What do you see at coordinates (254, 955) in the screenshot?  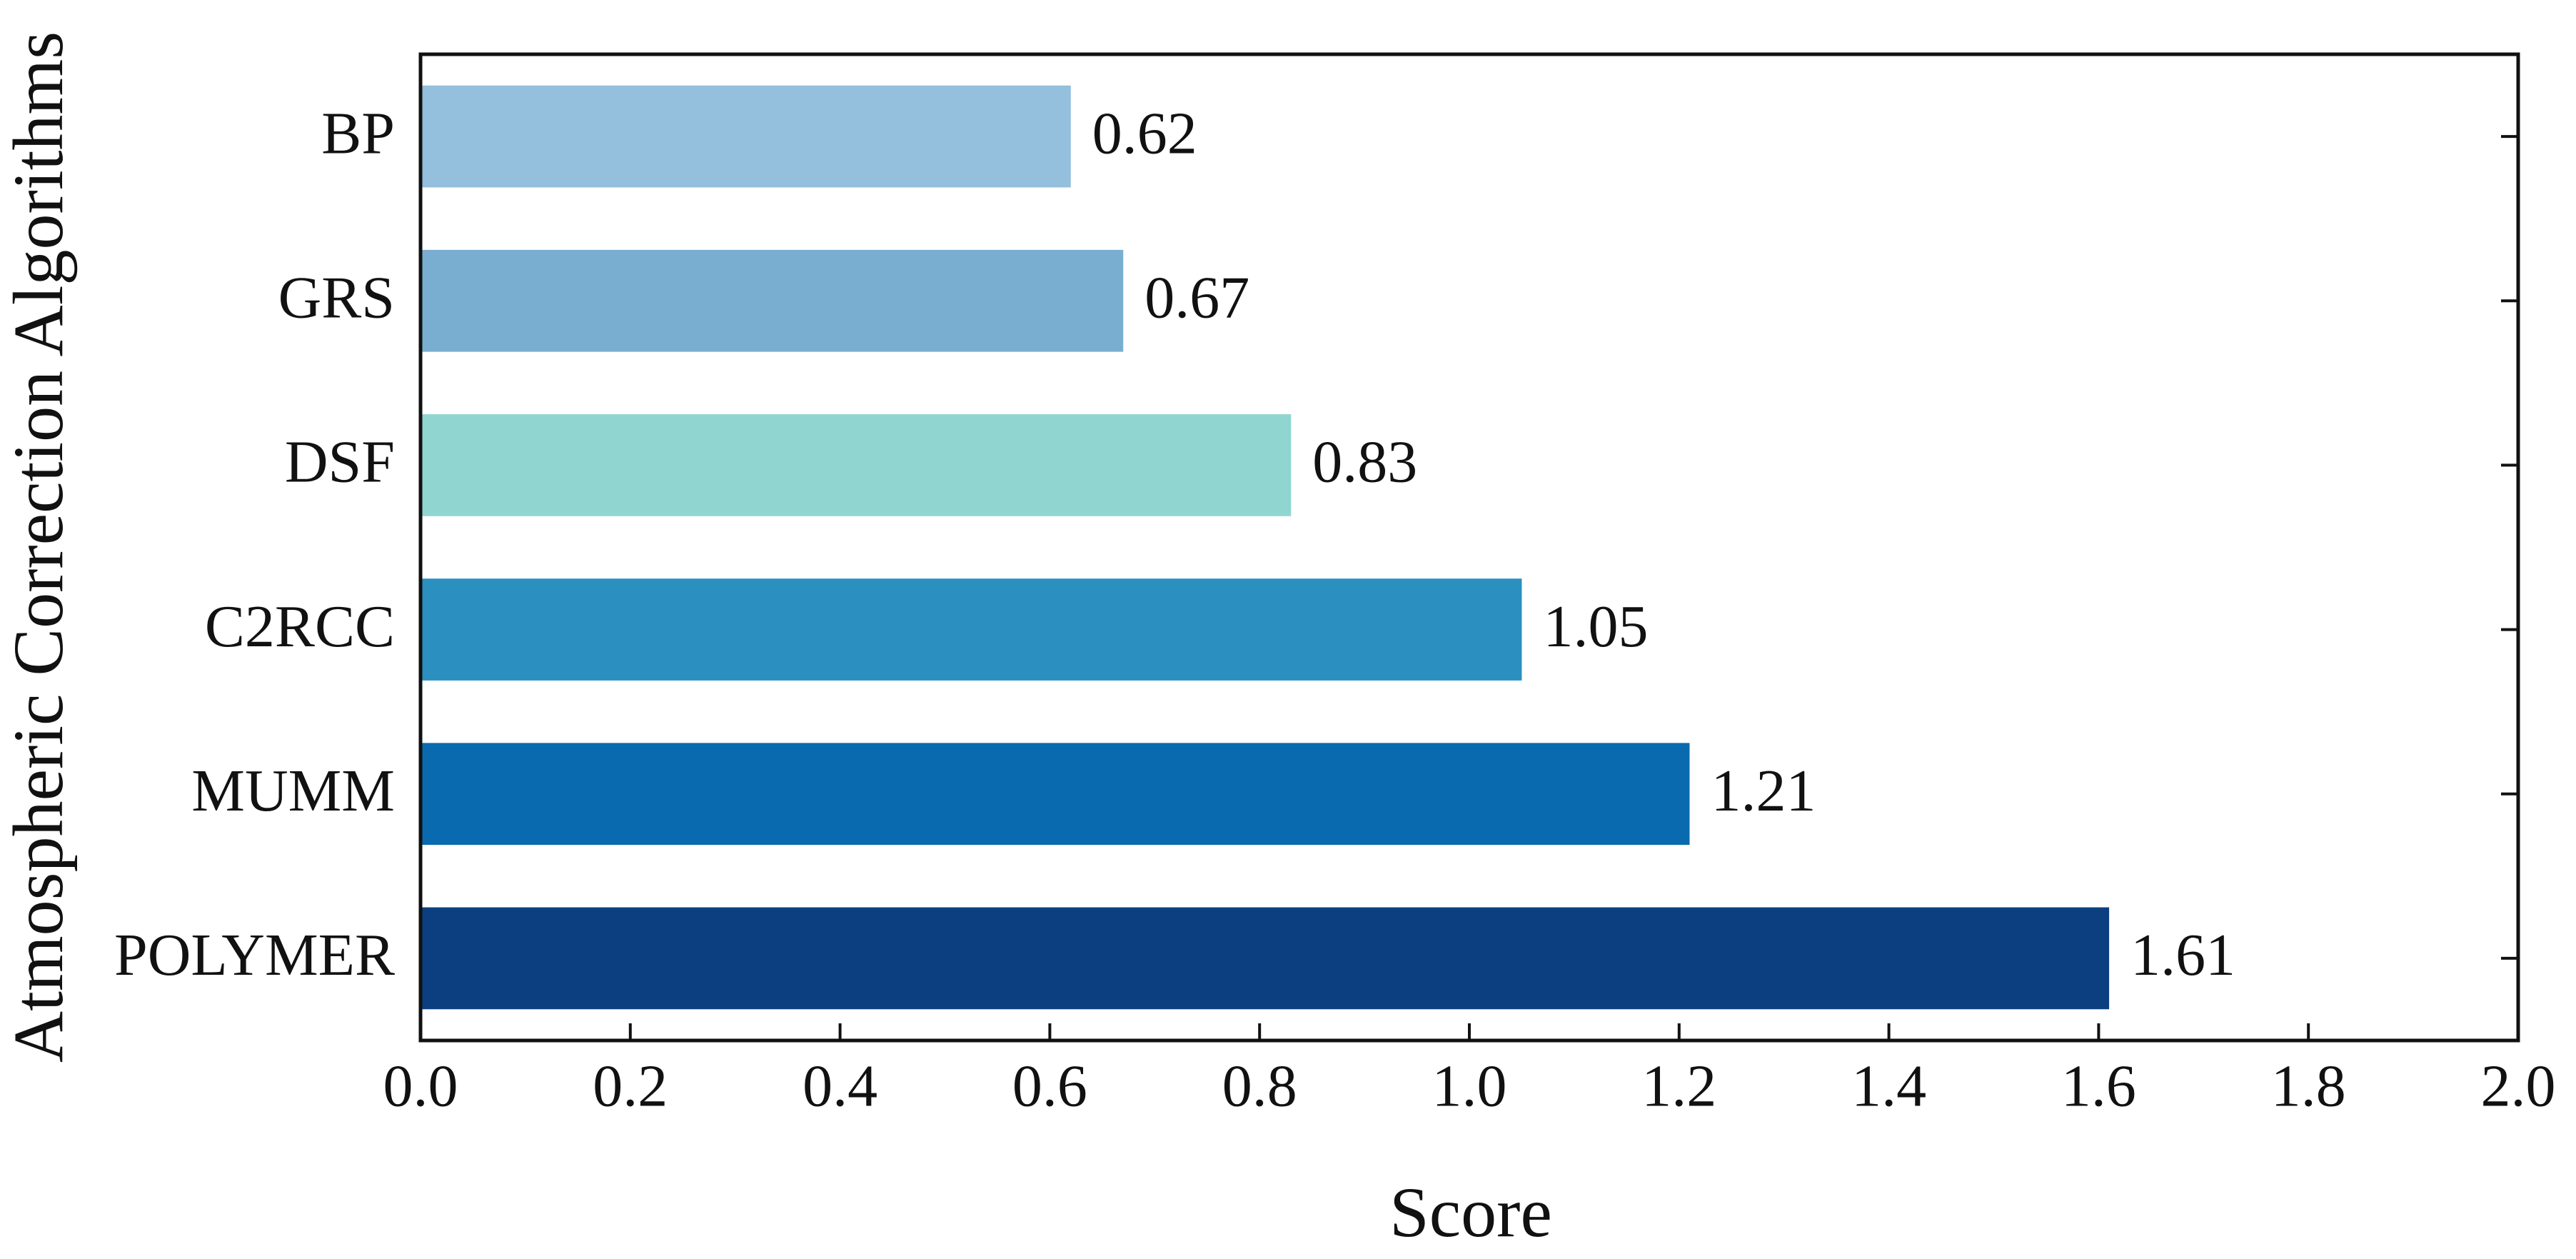 I see `y-tick-label: POLYMER` at bounding box center [254, 955].